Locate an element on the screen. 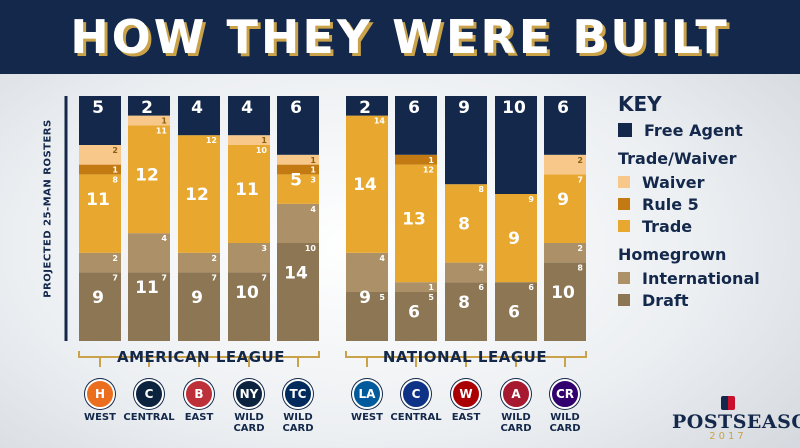  legend-item-free-agent: Free Agent is located at coordinates (709, 130).